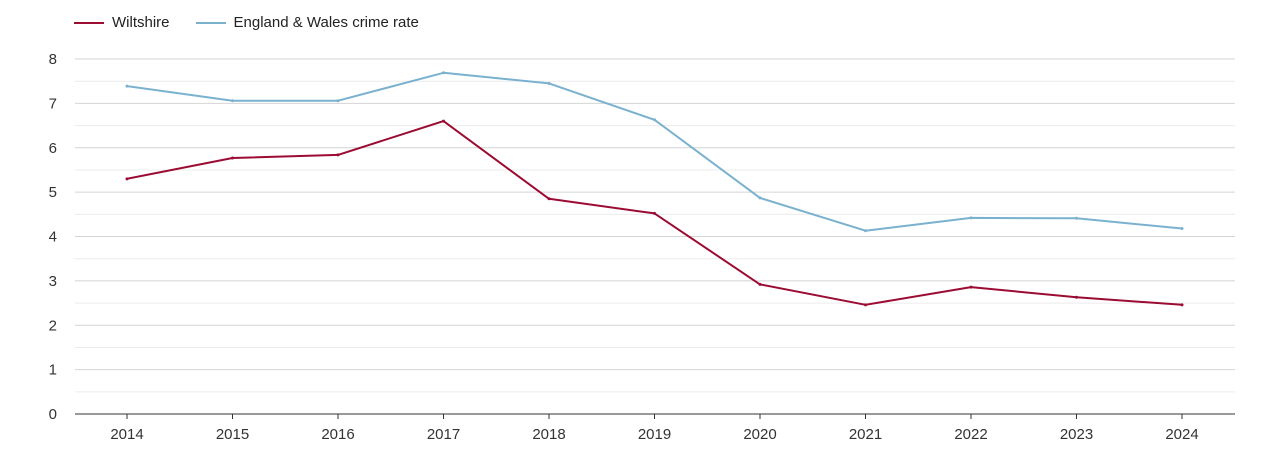 This screenshot has height=450, width=1270. What do you see at coordinates (53, 192) in the screenshot?
I see `y-tick-label: 5` at bounding box center [53, 192].